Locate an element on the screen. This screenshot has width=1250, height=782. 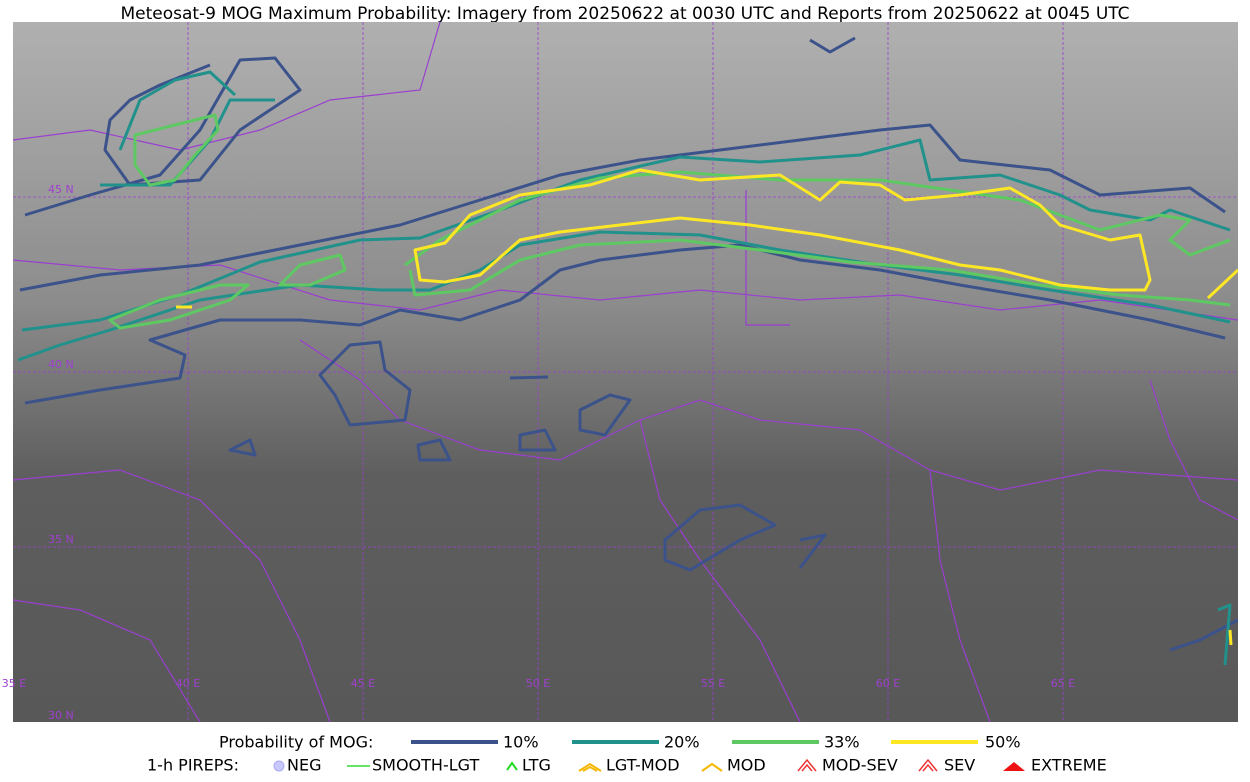
legend-entry: MOD-SEV is located at coordinates (860, 765).